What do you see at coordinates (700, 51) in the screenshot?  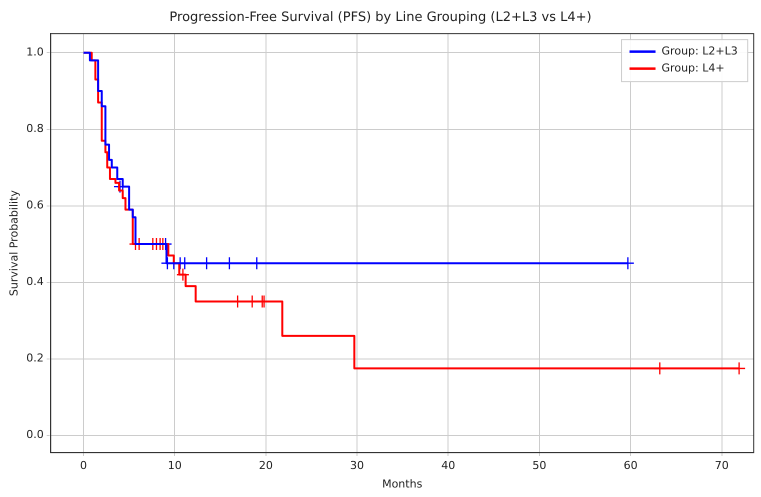 I see `legend-label: Group: L2+L3` at bounding box center [700, 51].